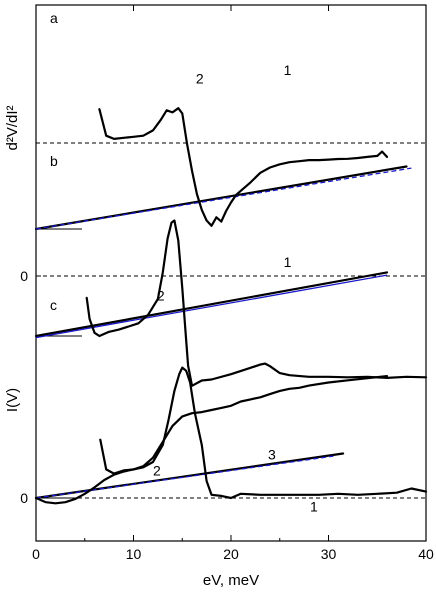 The width and height of the screenshot is (436, 598). Describe the element at coordinates (36, 554) in the screenshot. I see `x-tick-label: 0` at that location.